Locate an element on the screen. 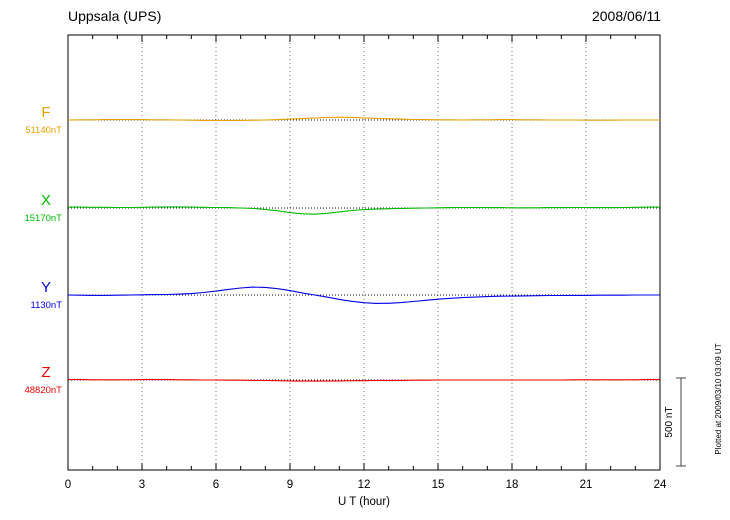  series-baseline-F: 51140nT is located at coordinates (43, 130).